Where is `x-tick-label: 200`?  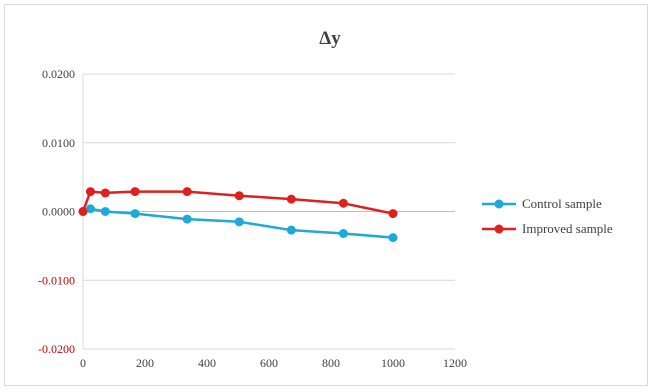 x-tick-label: 200 is located at coordinates (145, 363).